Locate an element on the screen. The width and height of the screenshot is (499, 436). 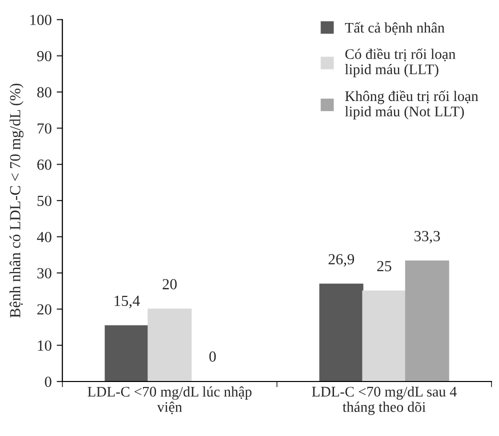
data-label: 15,4 is located at coordinates (127, 302).